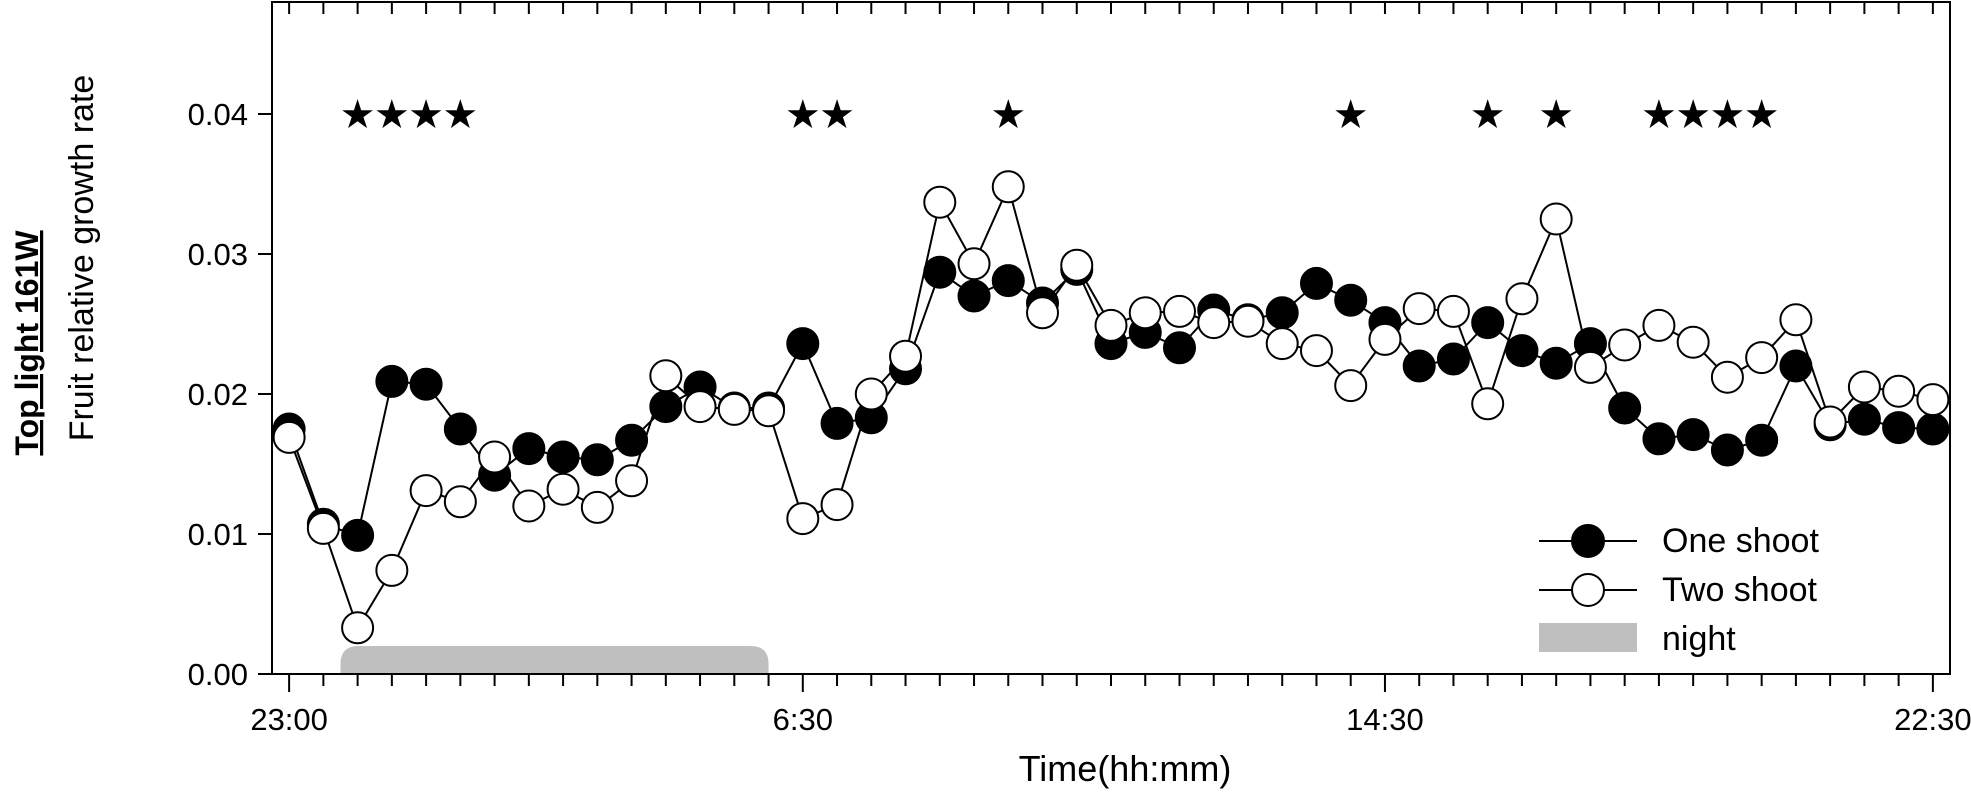 The image size is (1971, 796). What do you see at coordinates (803, 719) in the screenshot?
I see `x-tick-label: 6:30` at bounding box center [803, 719].